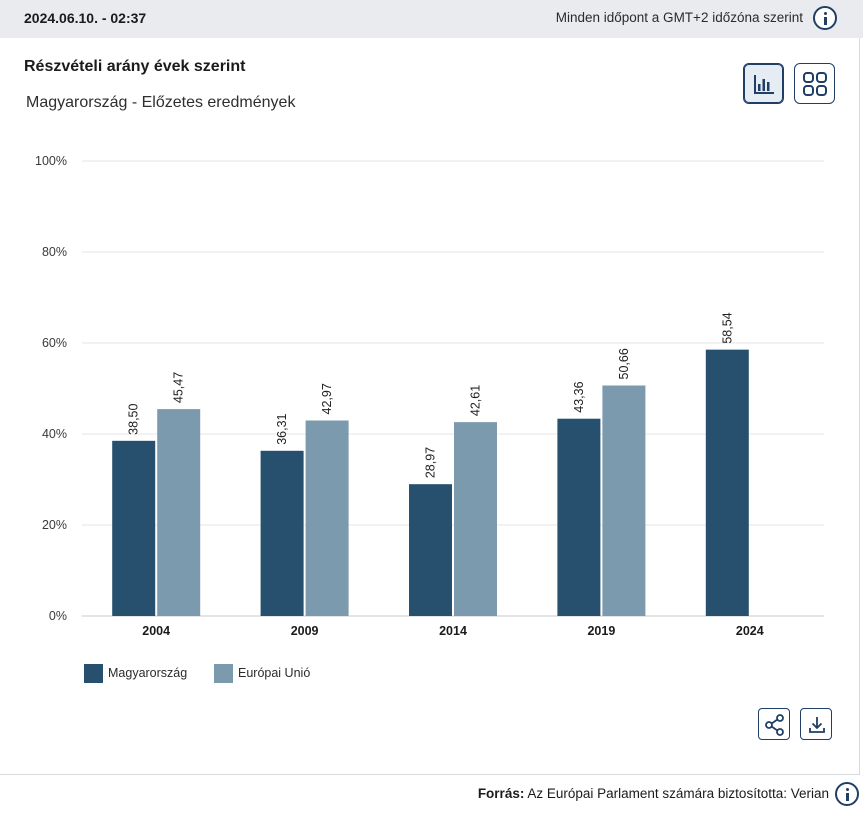 This screenshot has width=863, height=815. What do you see at coordinates (750, 631) in the screenshot?
I see `x-tick-label: 2024` at bounding box center [750, 631].